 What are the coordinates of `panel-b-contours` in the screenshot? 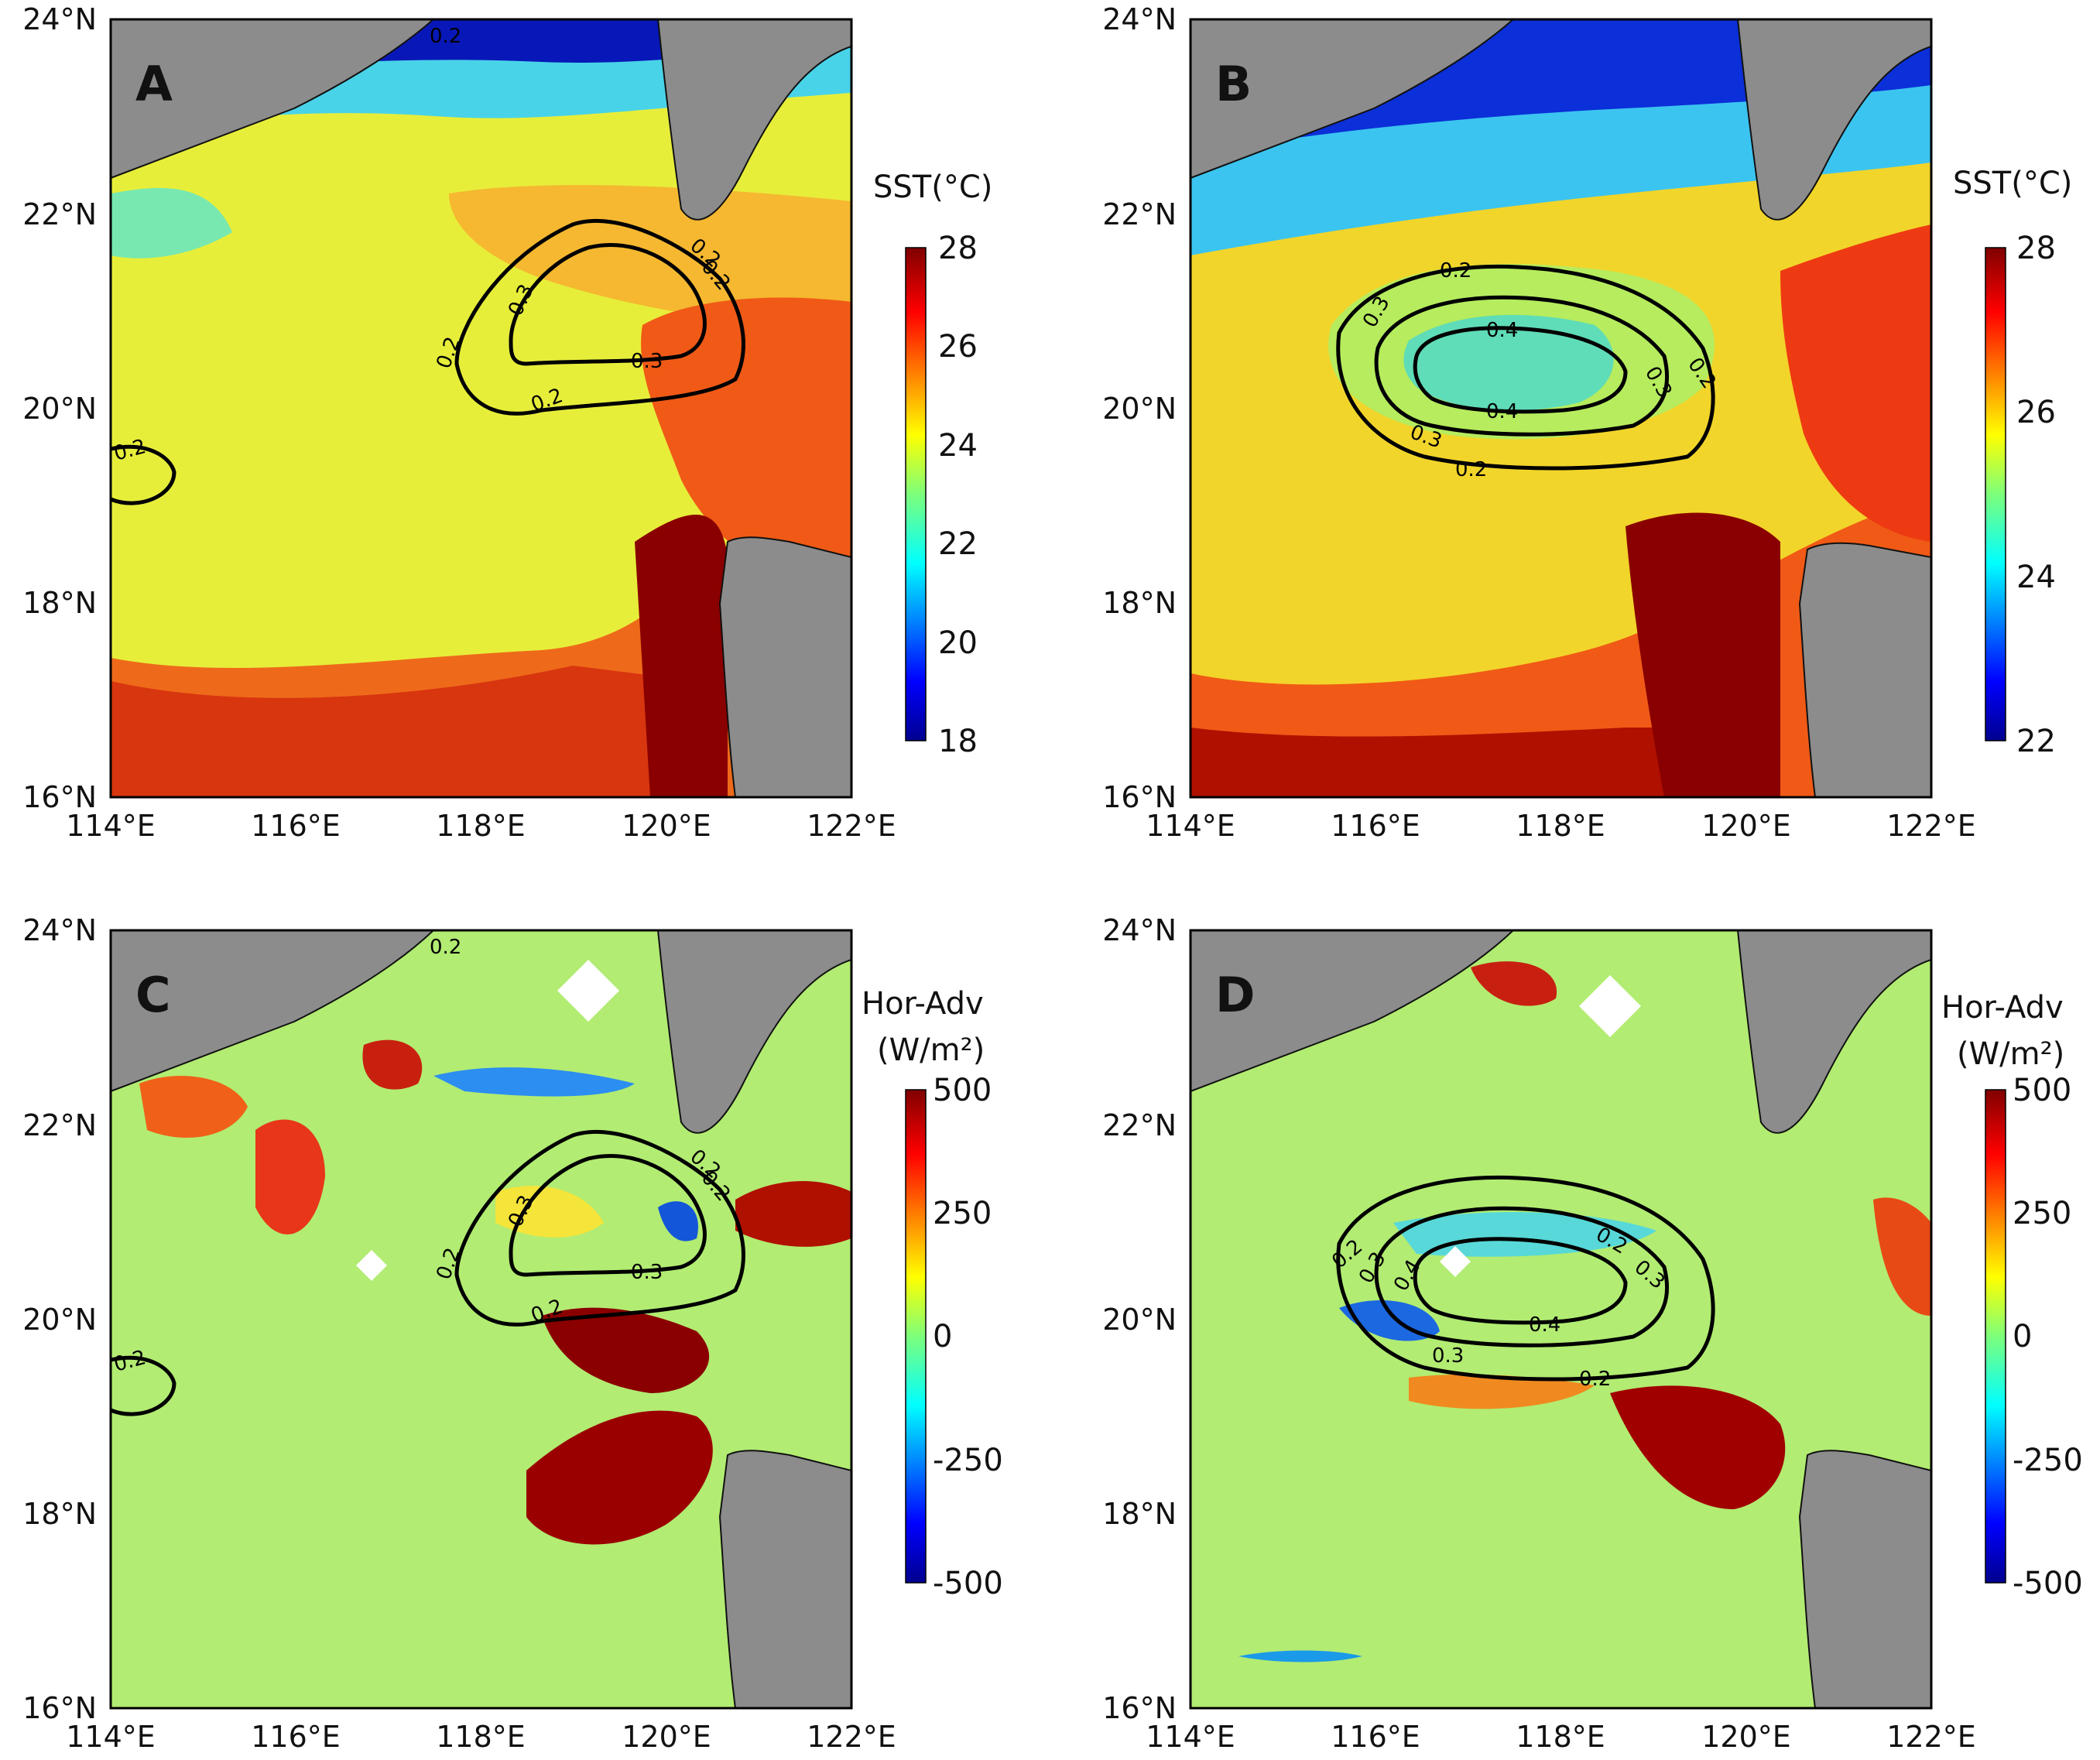 It's located at (1525, 367).